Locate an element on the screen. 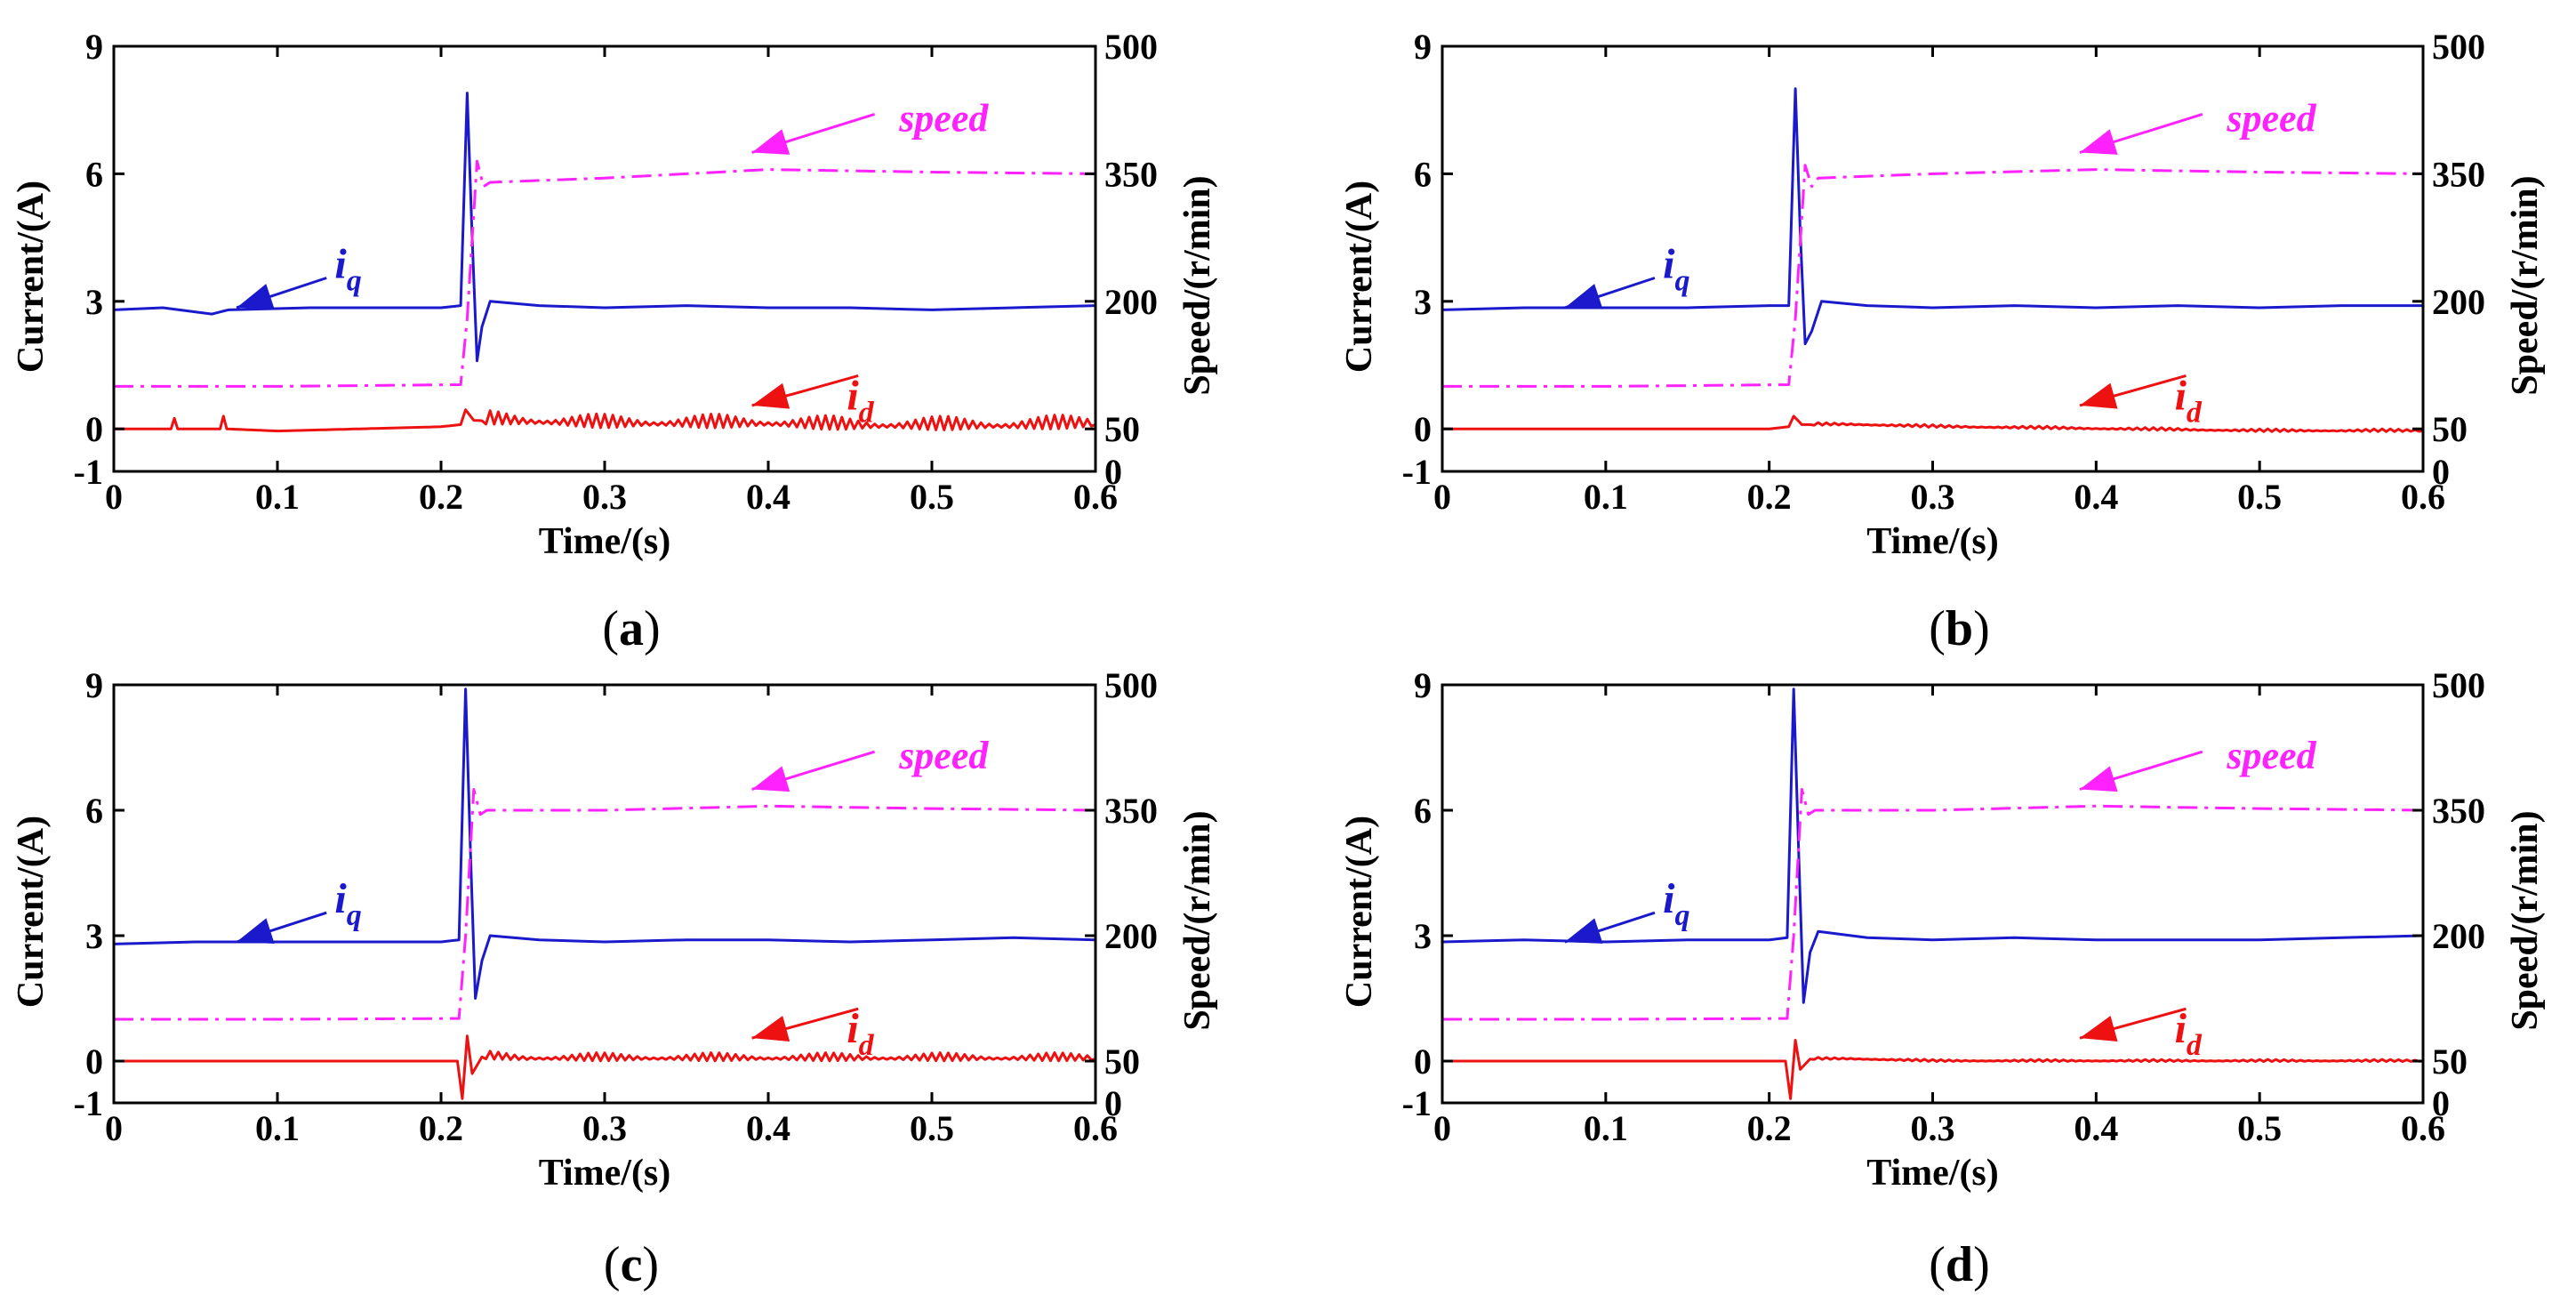 The height and width of the screenshot is (1311, 2576). panel-caption: (d) is located at coordinates (1959, 1264).